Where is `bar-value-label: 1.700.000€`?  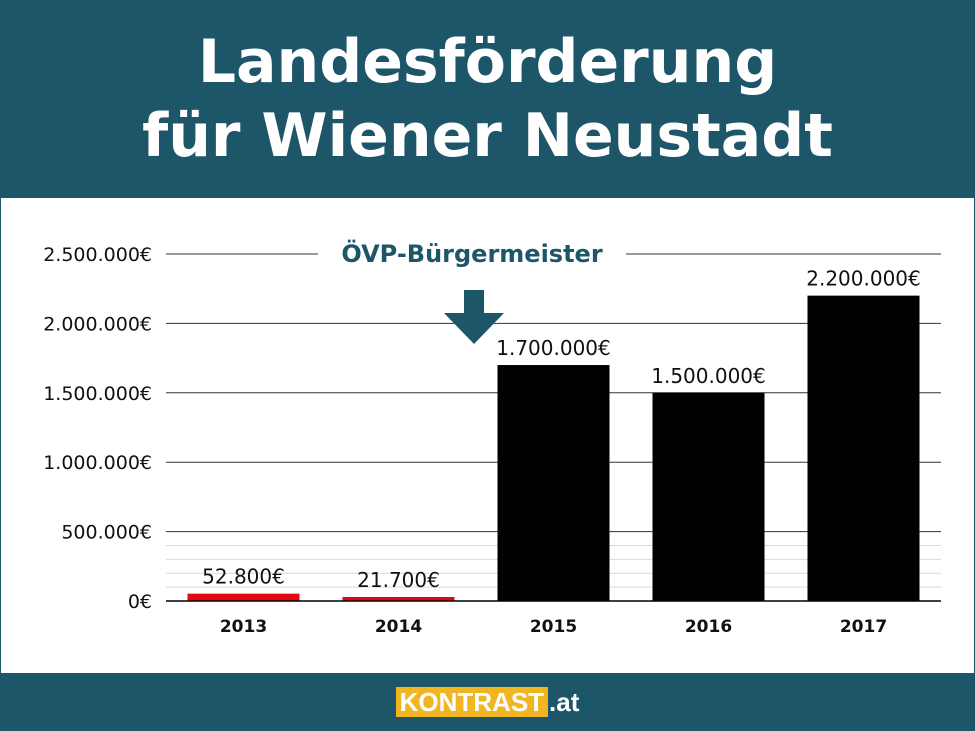
bar-value-label: 1.700.000€ is located at coordinates (553, 348).